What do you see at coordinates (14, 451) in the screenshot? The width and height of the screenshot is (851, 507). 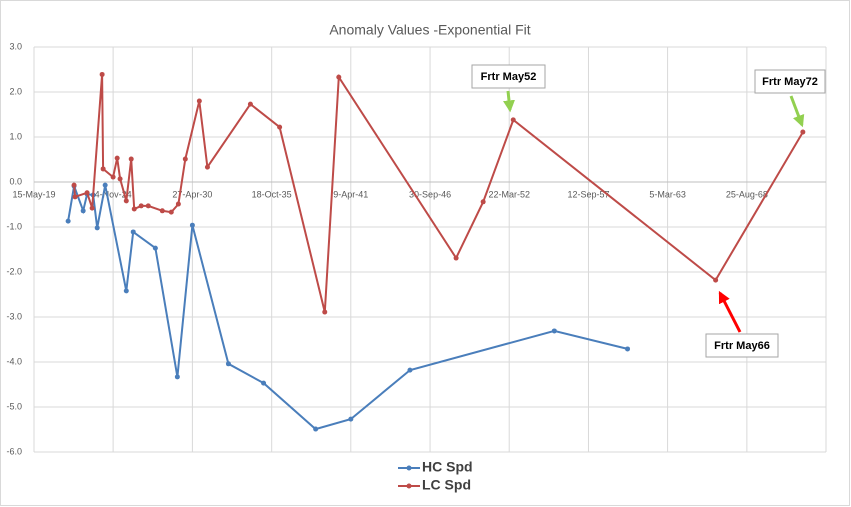 I see `y-tick-label: -6.0` at bounding box center [14, 451].